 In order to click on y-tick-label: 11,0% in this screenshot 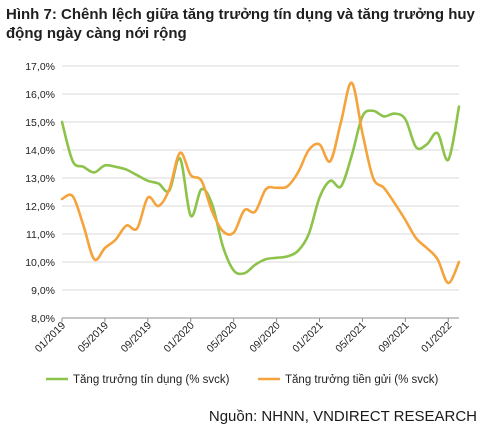, I will do `click(40, 235)`.